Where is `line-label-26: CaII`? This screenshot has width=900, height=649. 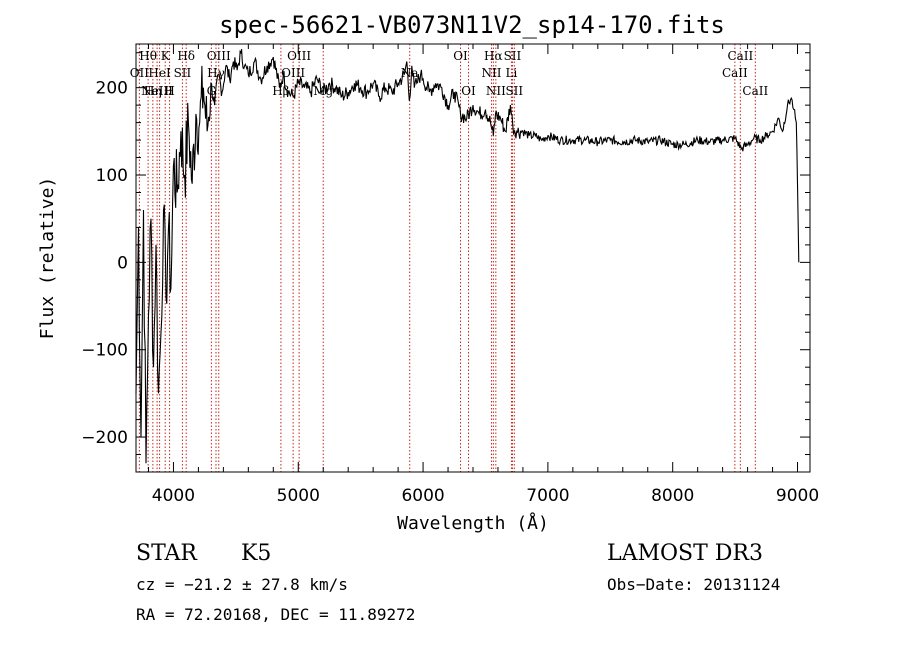
line-label-26: CaII is located at coordinates (740, 56).